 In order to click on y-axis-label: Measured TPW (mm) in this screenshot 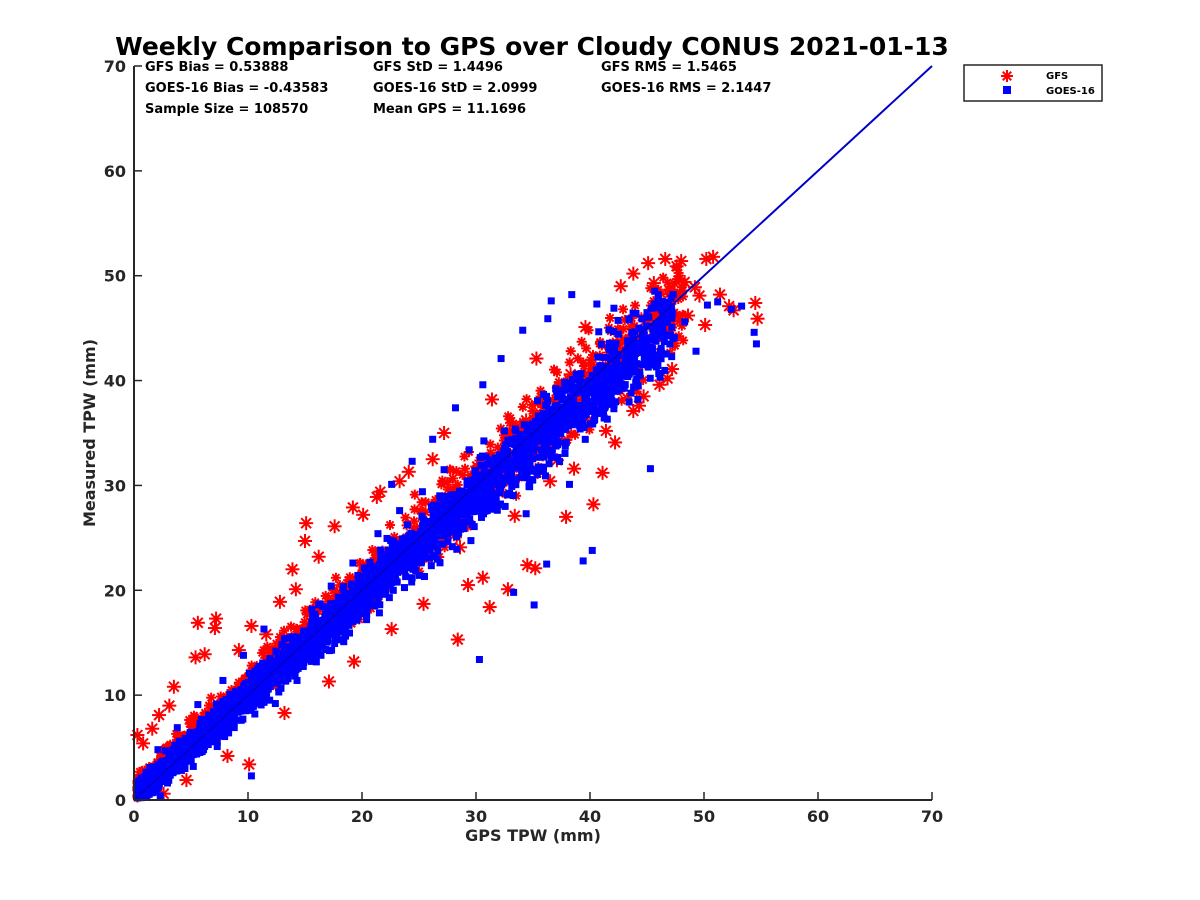, I will do `click(89, 433)`.